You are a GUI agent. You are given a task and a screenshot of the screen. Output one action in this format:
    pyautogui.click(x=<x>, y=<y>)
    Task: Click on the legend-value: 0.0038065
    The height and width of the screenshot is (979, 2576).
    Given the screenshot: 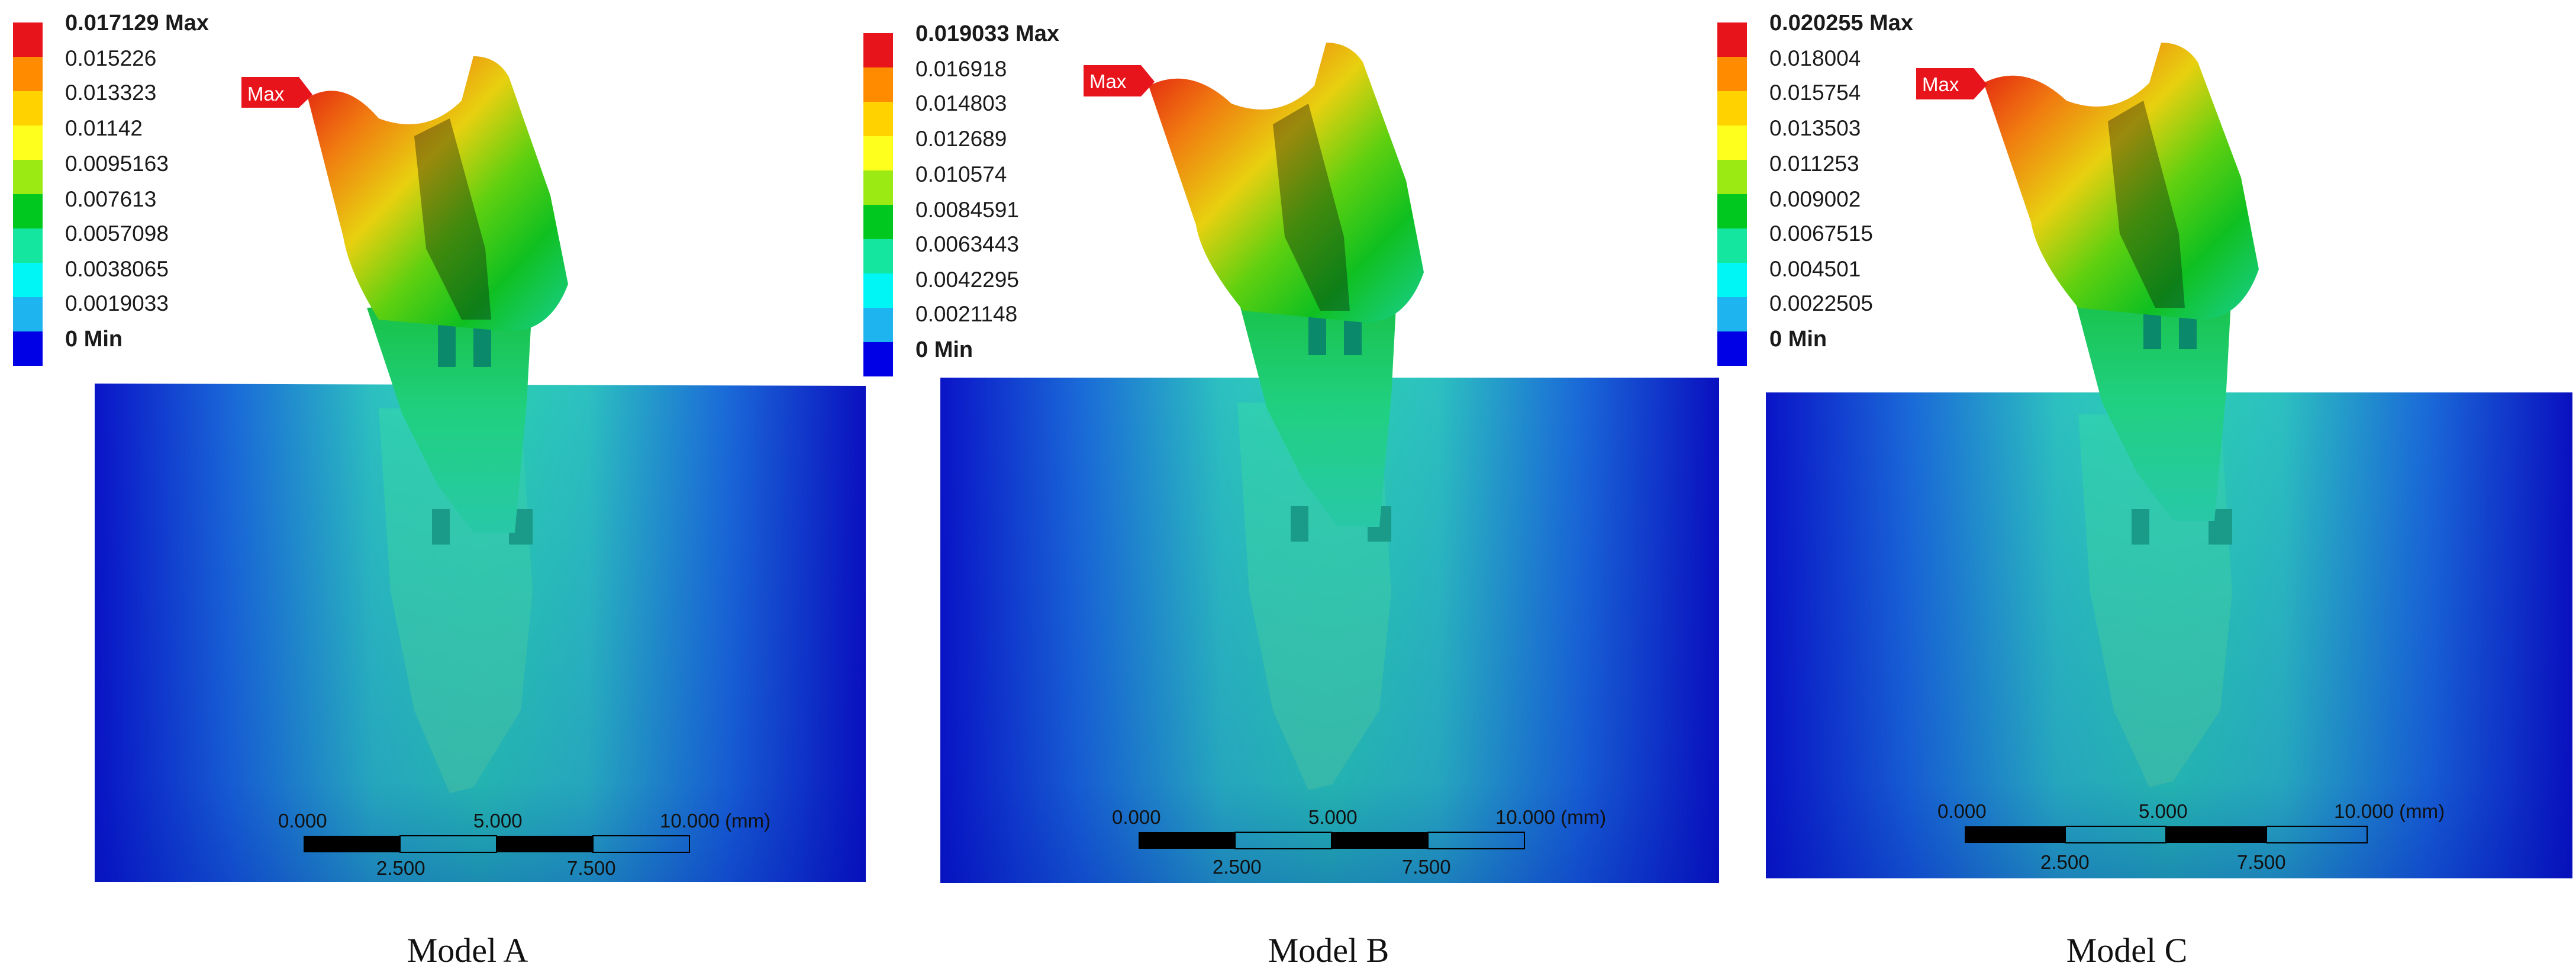 What is the action you would take?
    pyautogui.click(x=117, y=269)
    